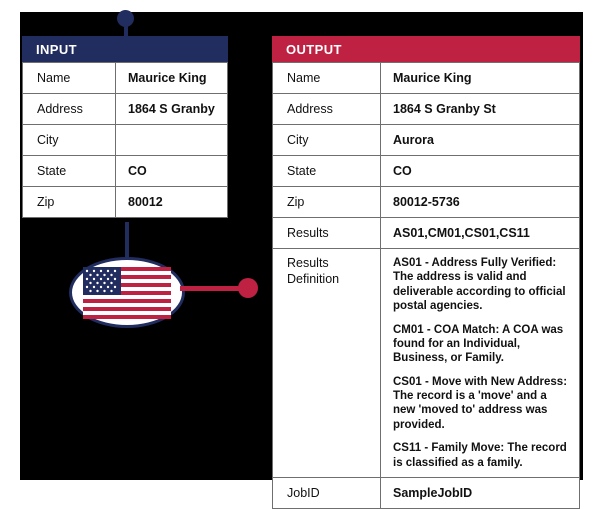 The height and width of the screenshot is (509, 600). I want to click on output-row-value: Maurice King, so click(480, 78).